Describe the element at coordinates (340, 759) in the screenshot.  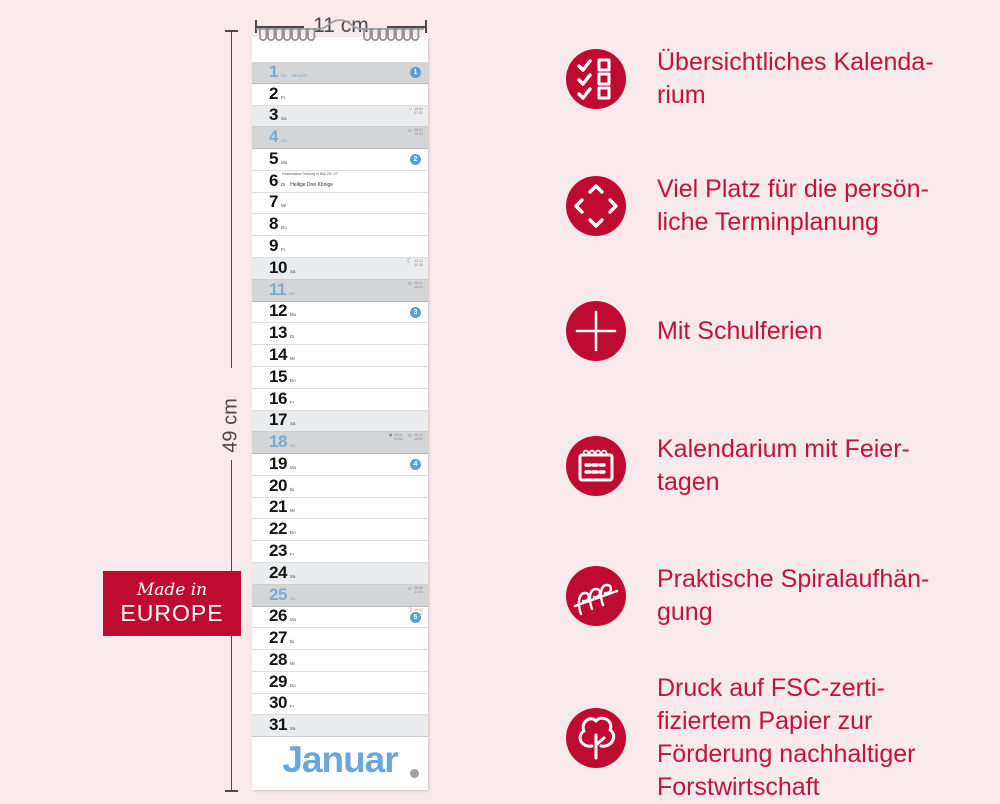
I see `month-title: Januar` at that location.